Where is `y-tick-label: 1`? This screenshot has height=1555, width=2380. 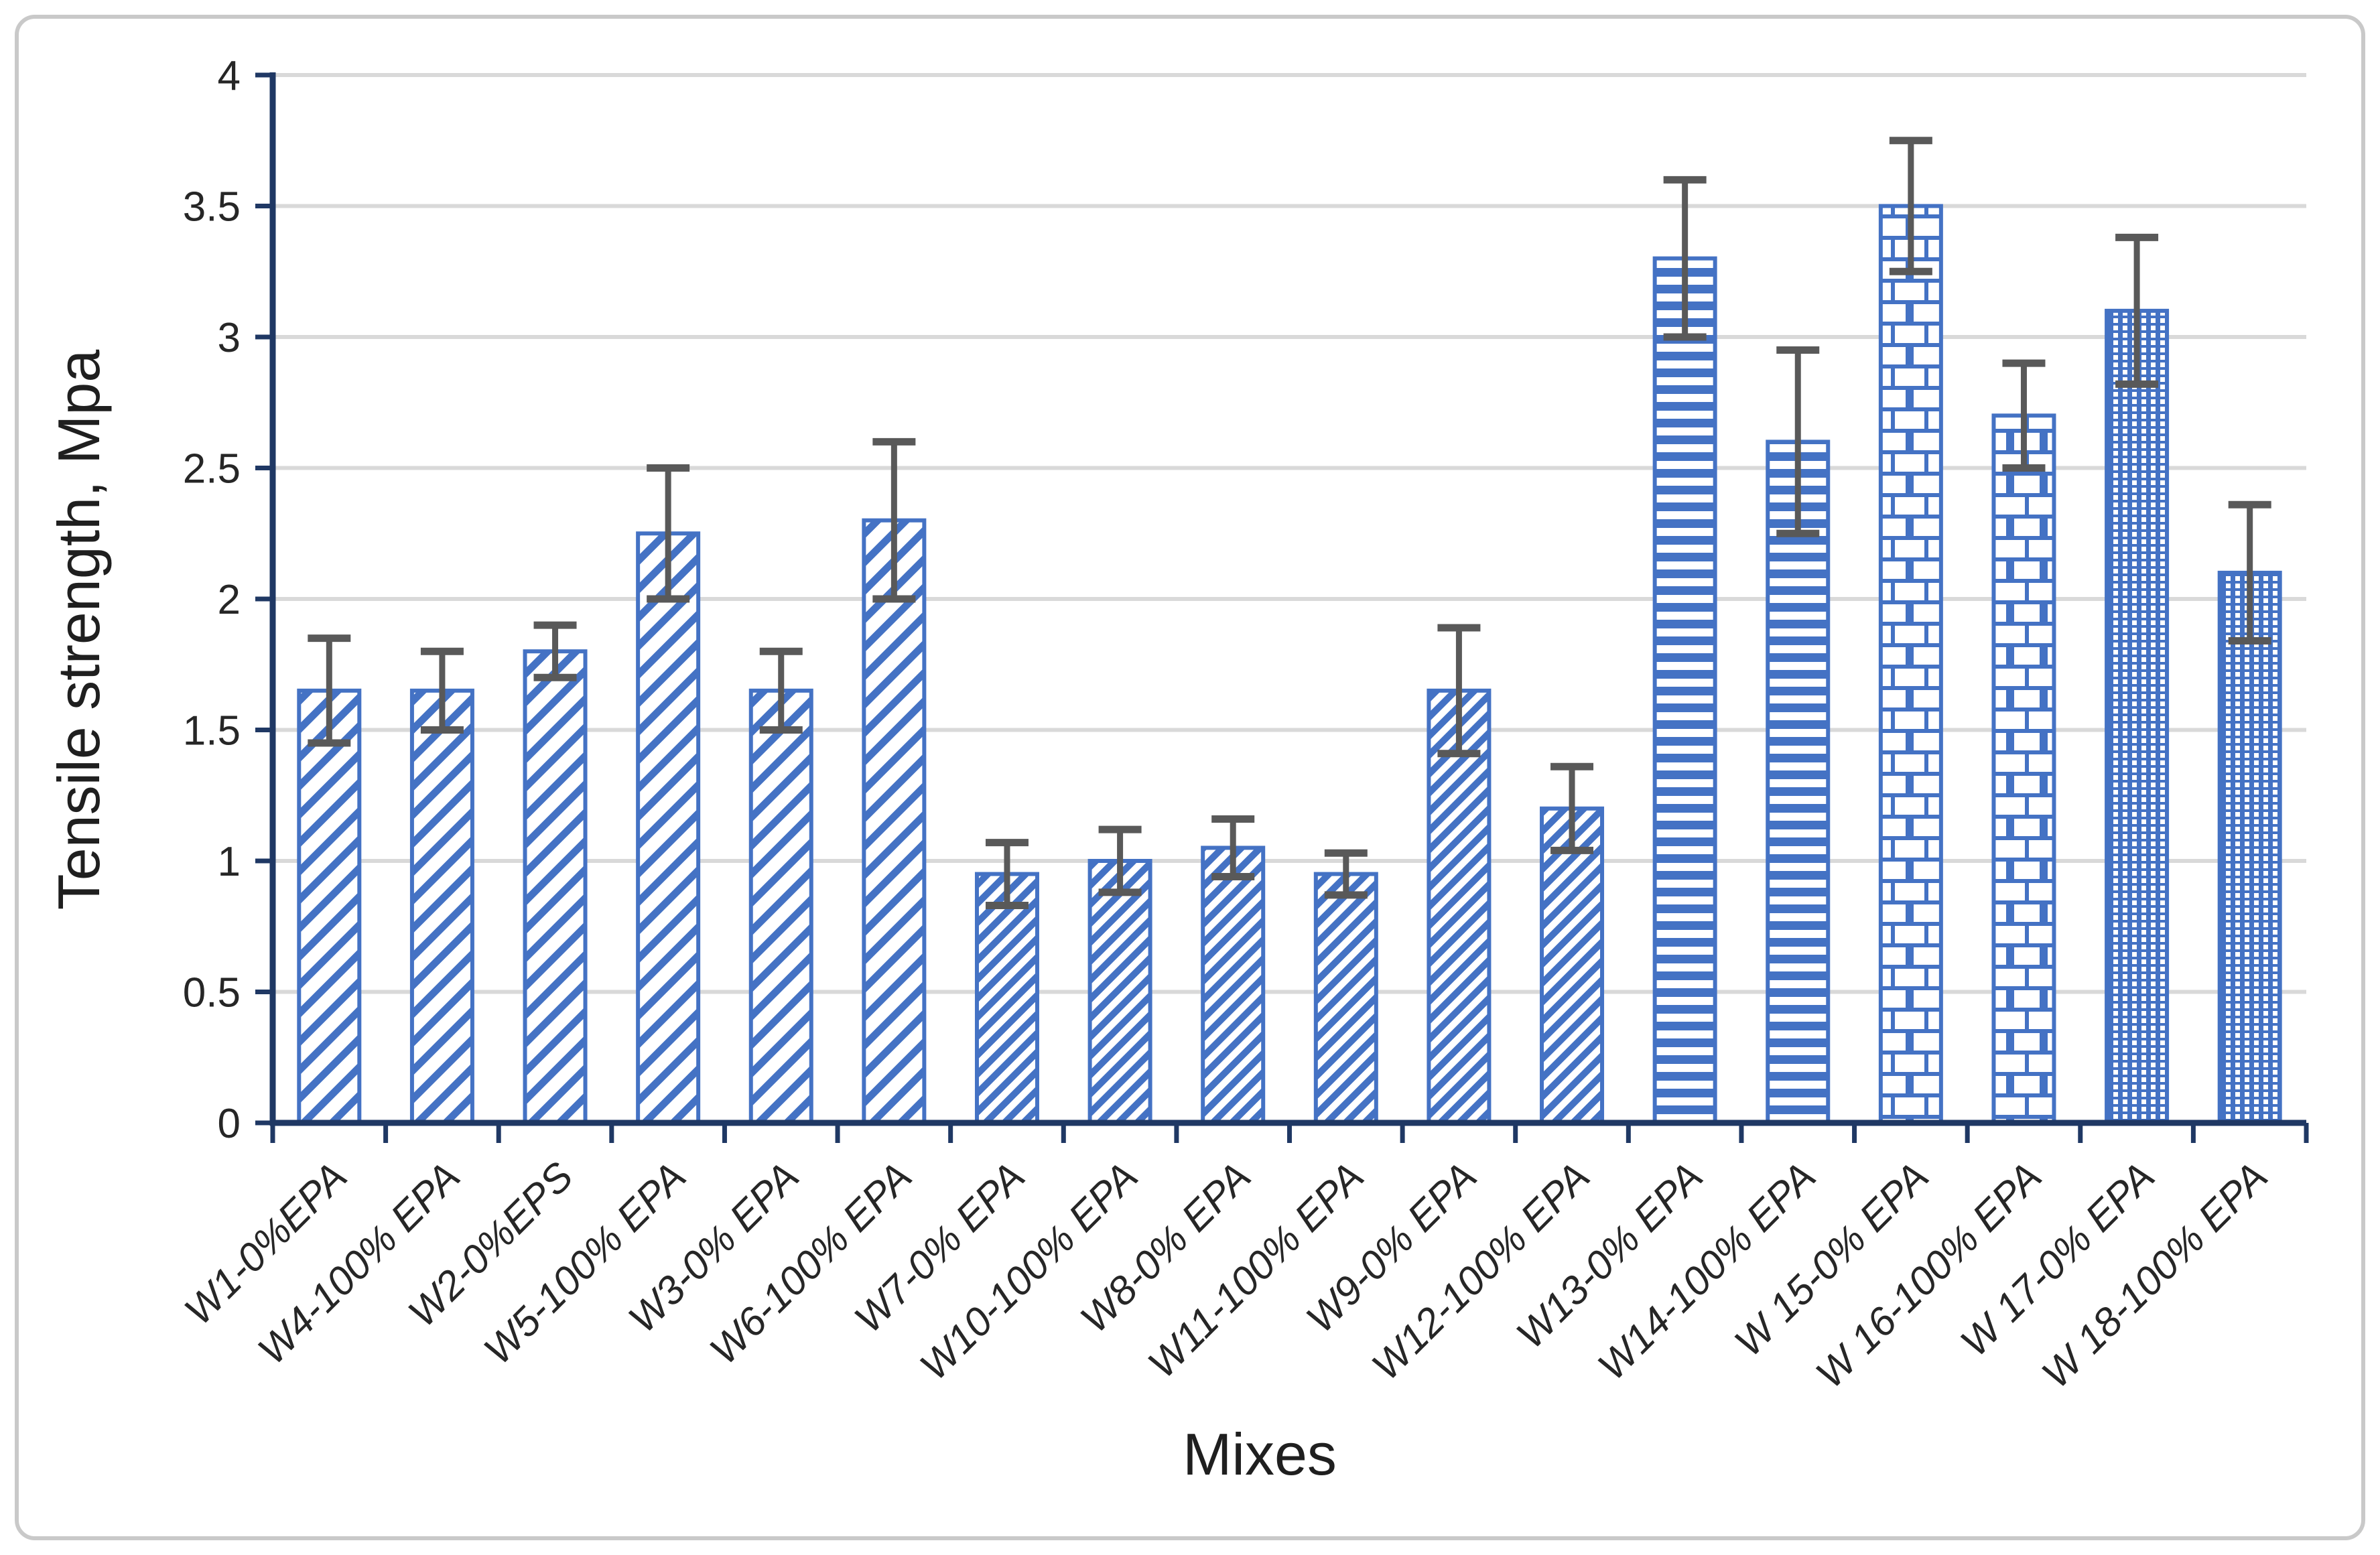
y-tick-label: 1 is located at coordinates (229, 862).